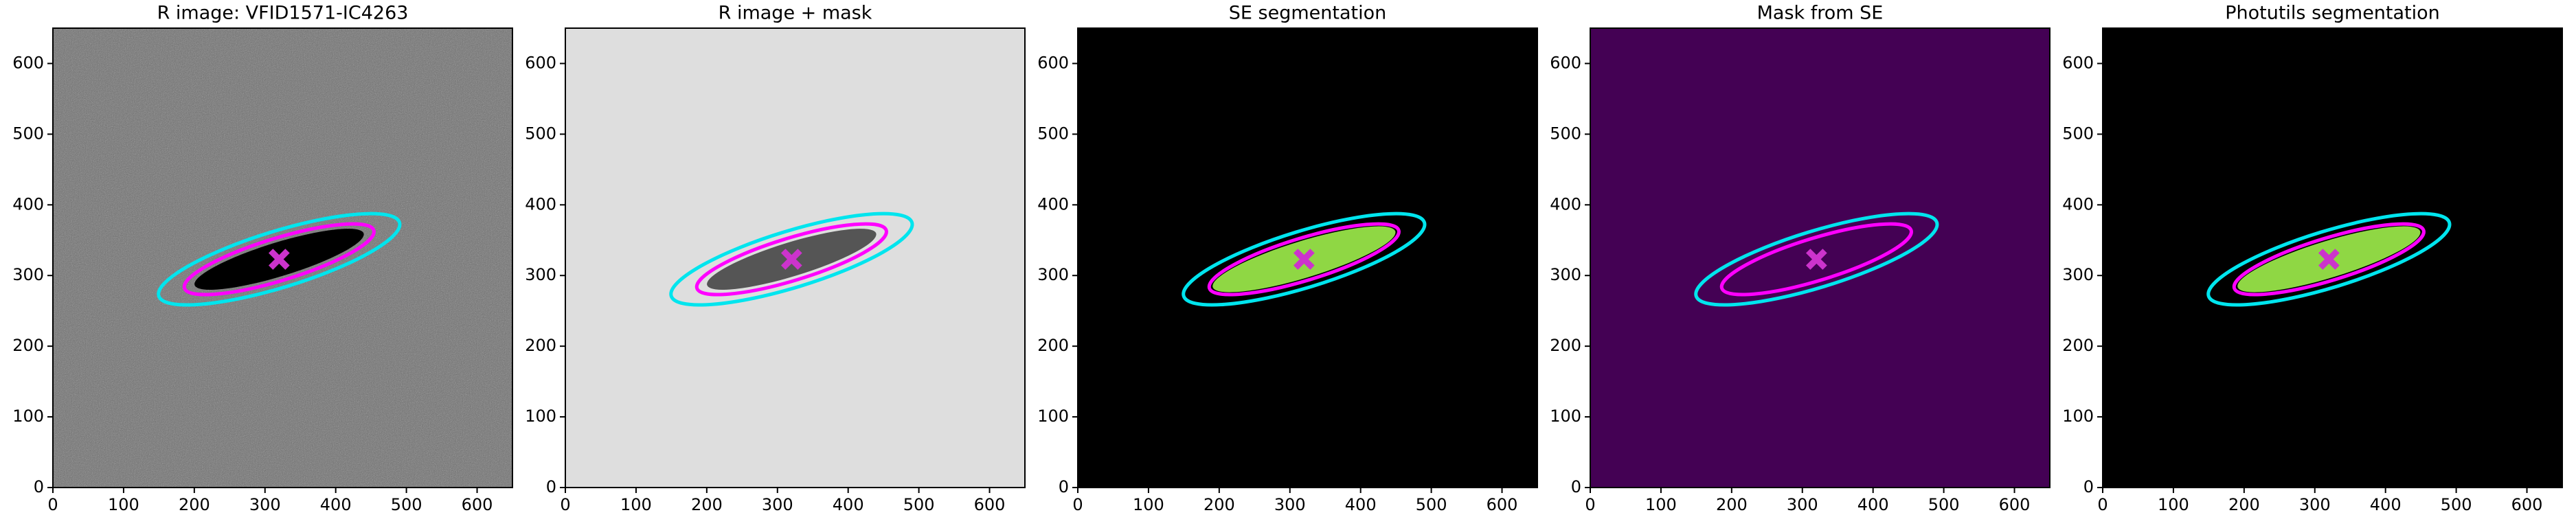 This screenshot has height=515, width=2576. I want to click on panel-title: Photutils segmentation, so click(2332, 13).